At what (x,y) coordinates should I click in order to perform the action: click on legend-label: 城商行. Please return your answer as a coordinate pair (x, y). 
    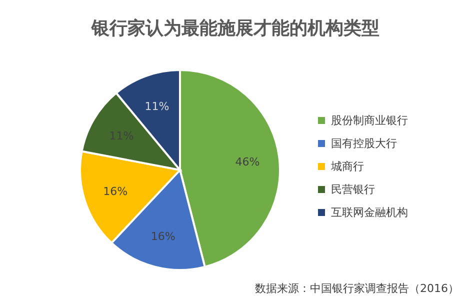
    Looking at the image, I should click on (347, 166).